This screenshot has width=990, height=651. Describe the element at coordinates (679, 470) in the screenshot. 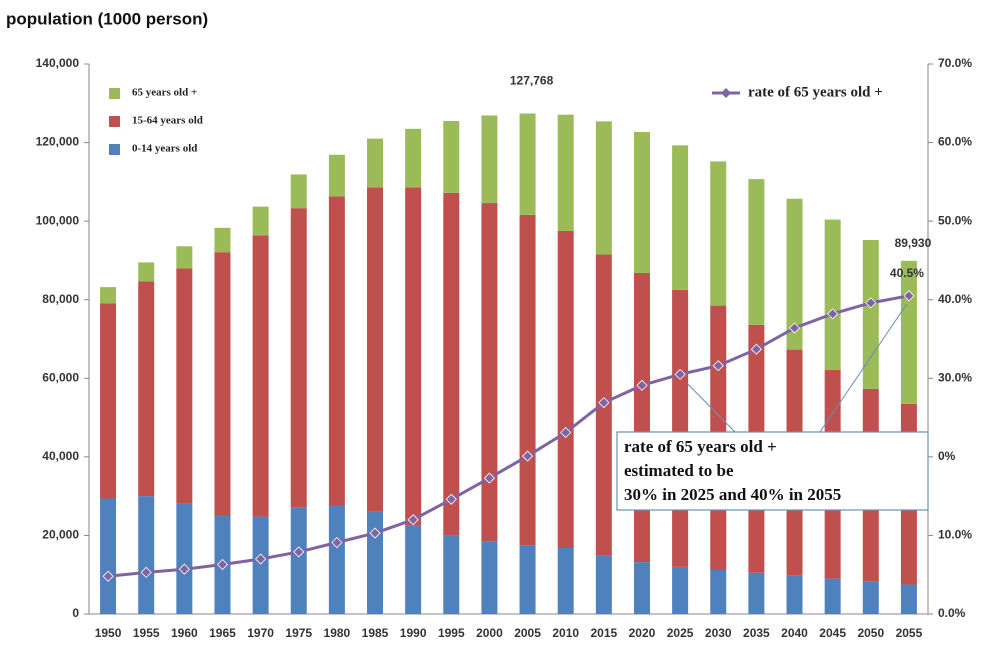

I see `callout-text: estimated to be` at that location.